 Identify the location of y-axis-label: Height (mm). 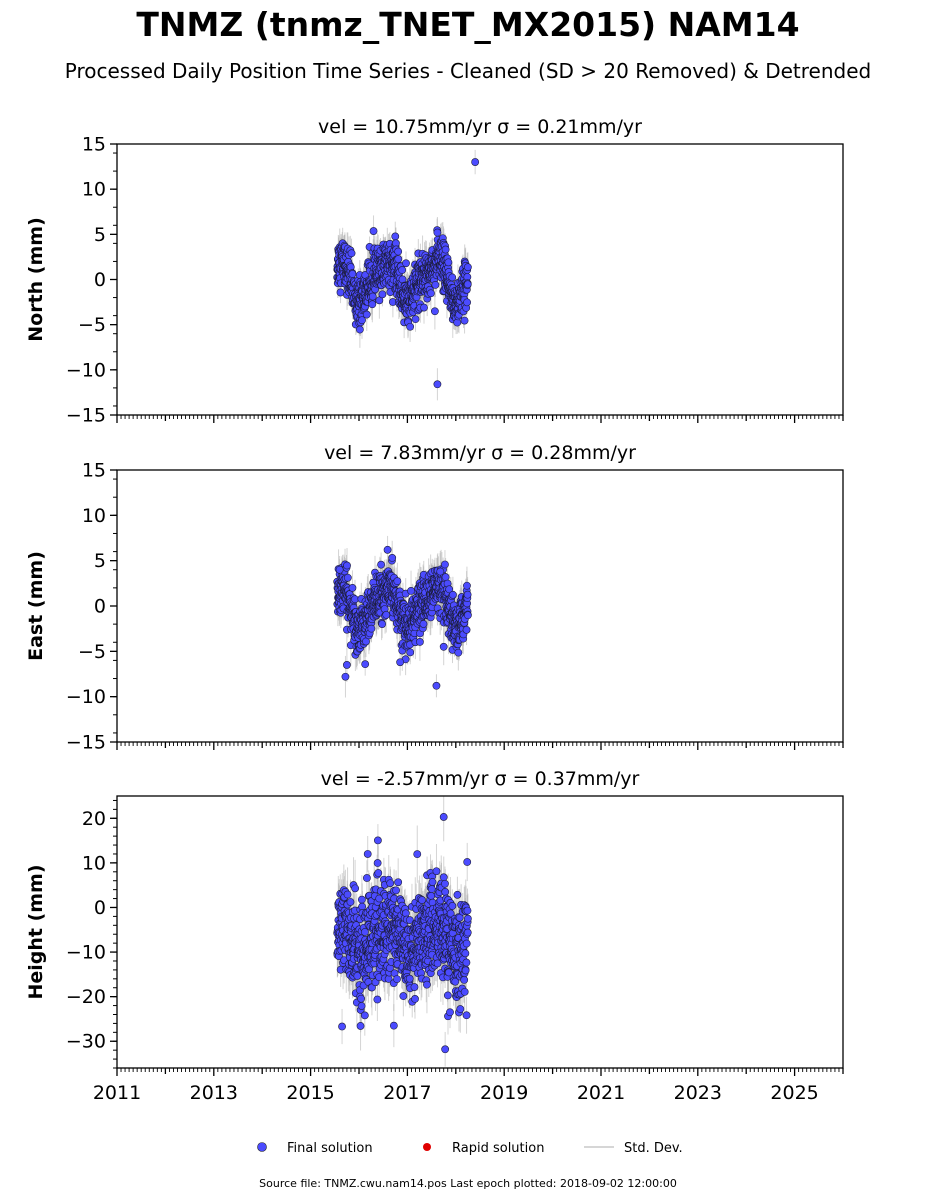
(36, 931).